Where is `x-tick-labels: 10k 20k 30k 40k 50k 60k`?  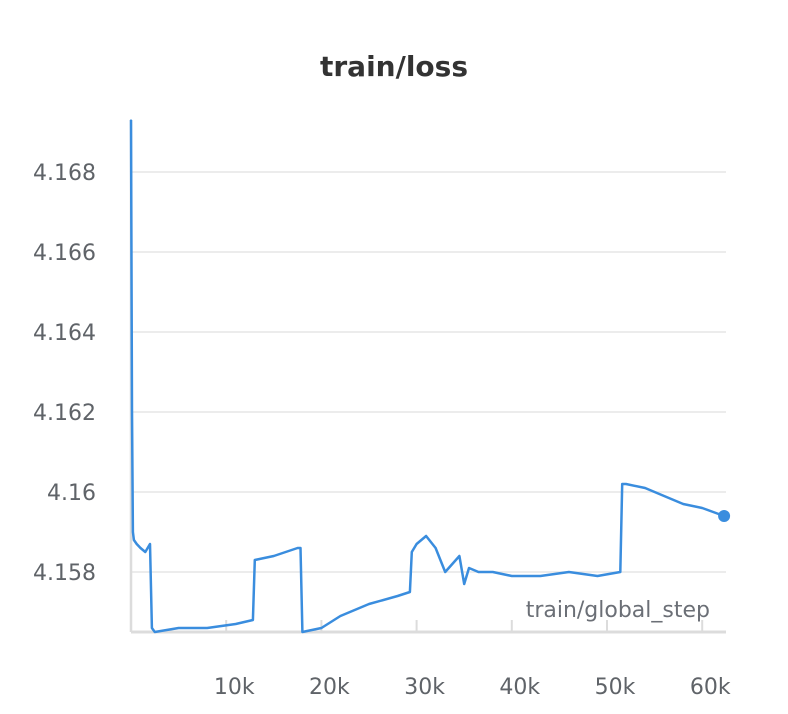 x-tick-labels: 10k 20k 30k 40k 50k 60k is located at coordinates (472, 687).